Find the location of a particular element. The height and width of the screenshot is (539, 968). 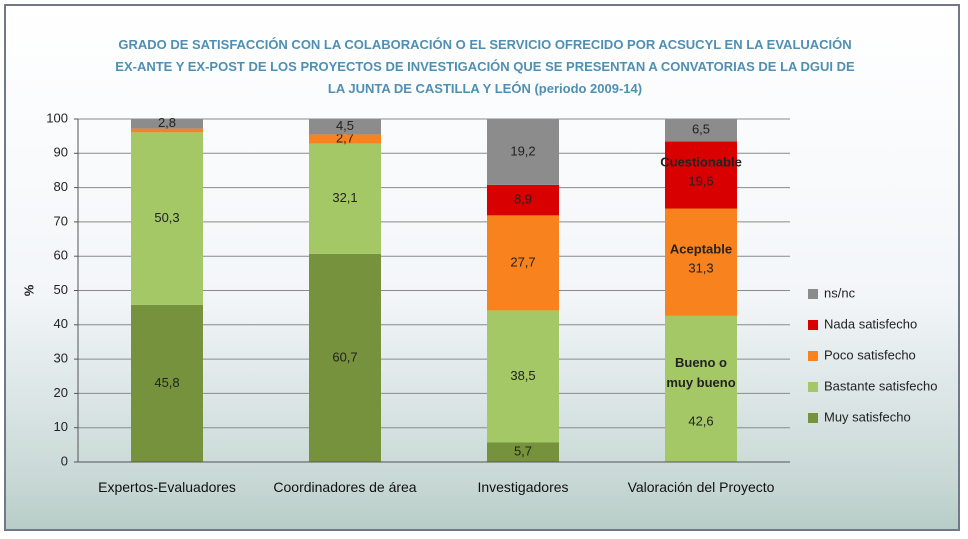

data-label: 8,9 is located at coordinates (523, 199).